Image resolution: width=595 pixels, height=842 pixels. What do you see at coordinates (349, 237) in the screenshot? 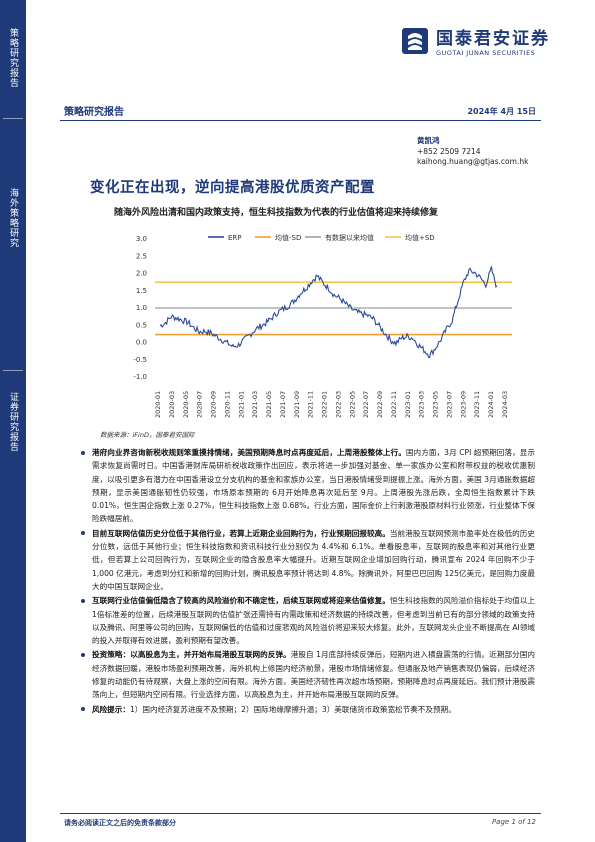
I see `legend-label: 有数据以来均值` at bounding box center [349, 237].